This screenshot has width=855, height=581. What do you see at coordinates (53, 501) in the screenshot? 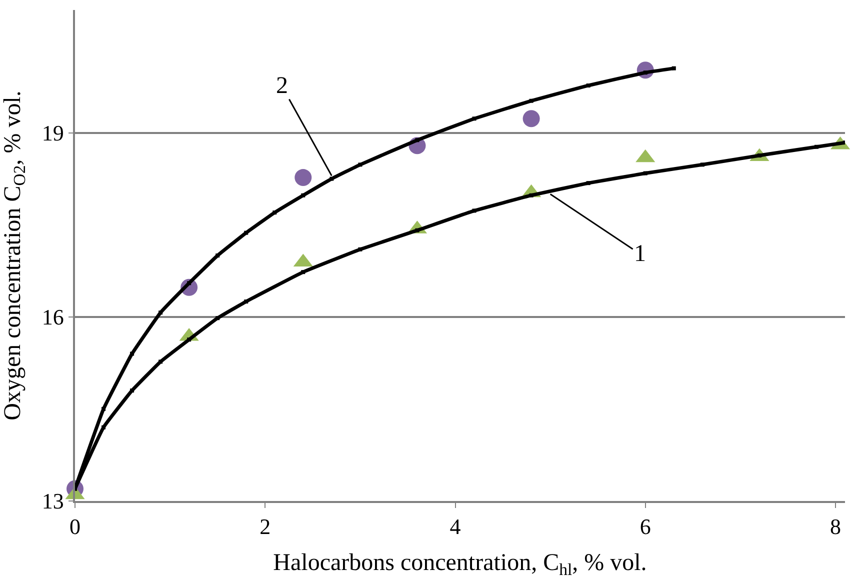
I see `y-tick-label: 13` at bounding box center [53, 501].